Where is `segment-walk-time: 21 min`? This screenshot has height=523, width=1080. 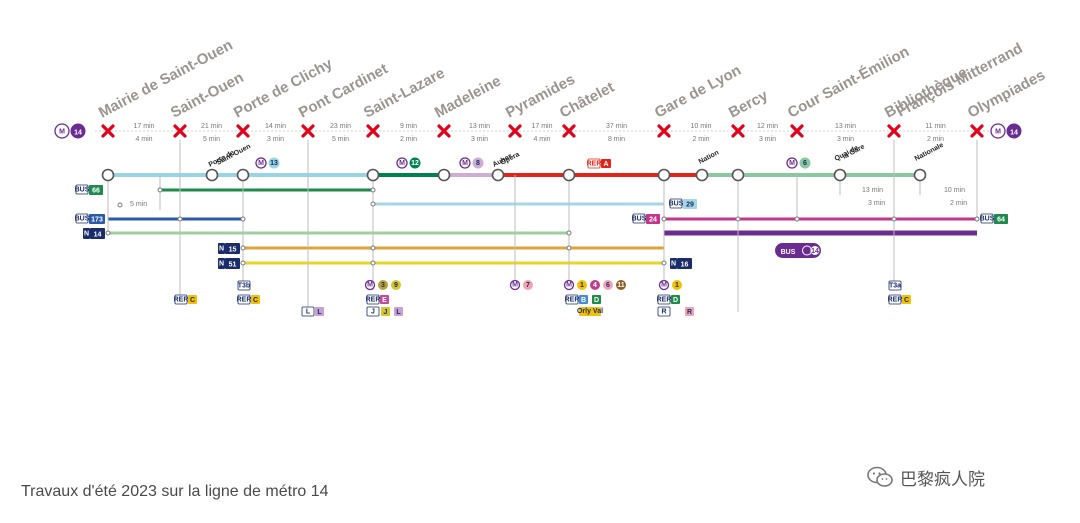
segment-walk-time: 21 min is located at coordinates (211, 126).